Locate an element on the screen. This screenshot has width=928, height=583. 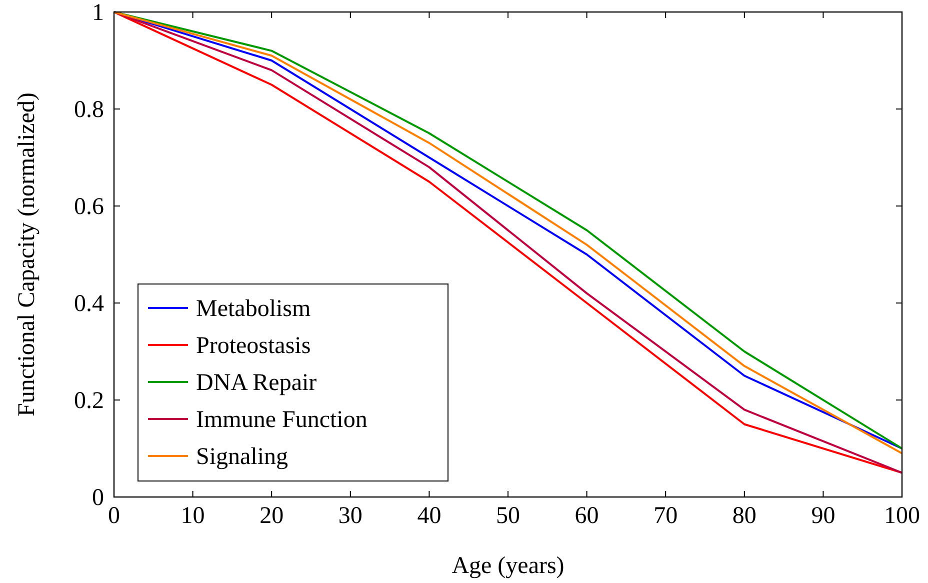
y-tick-label: 0.4 is located at coordinates (89, 304).